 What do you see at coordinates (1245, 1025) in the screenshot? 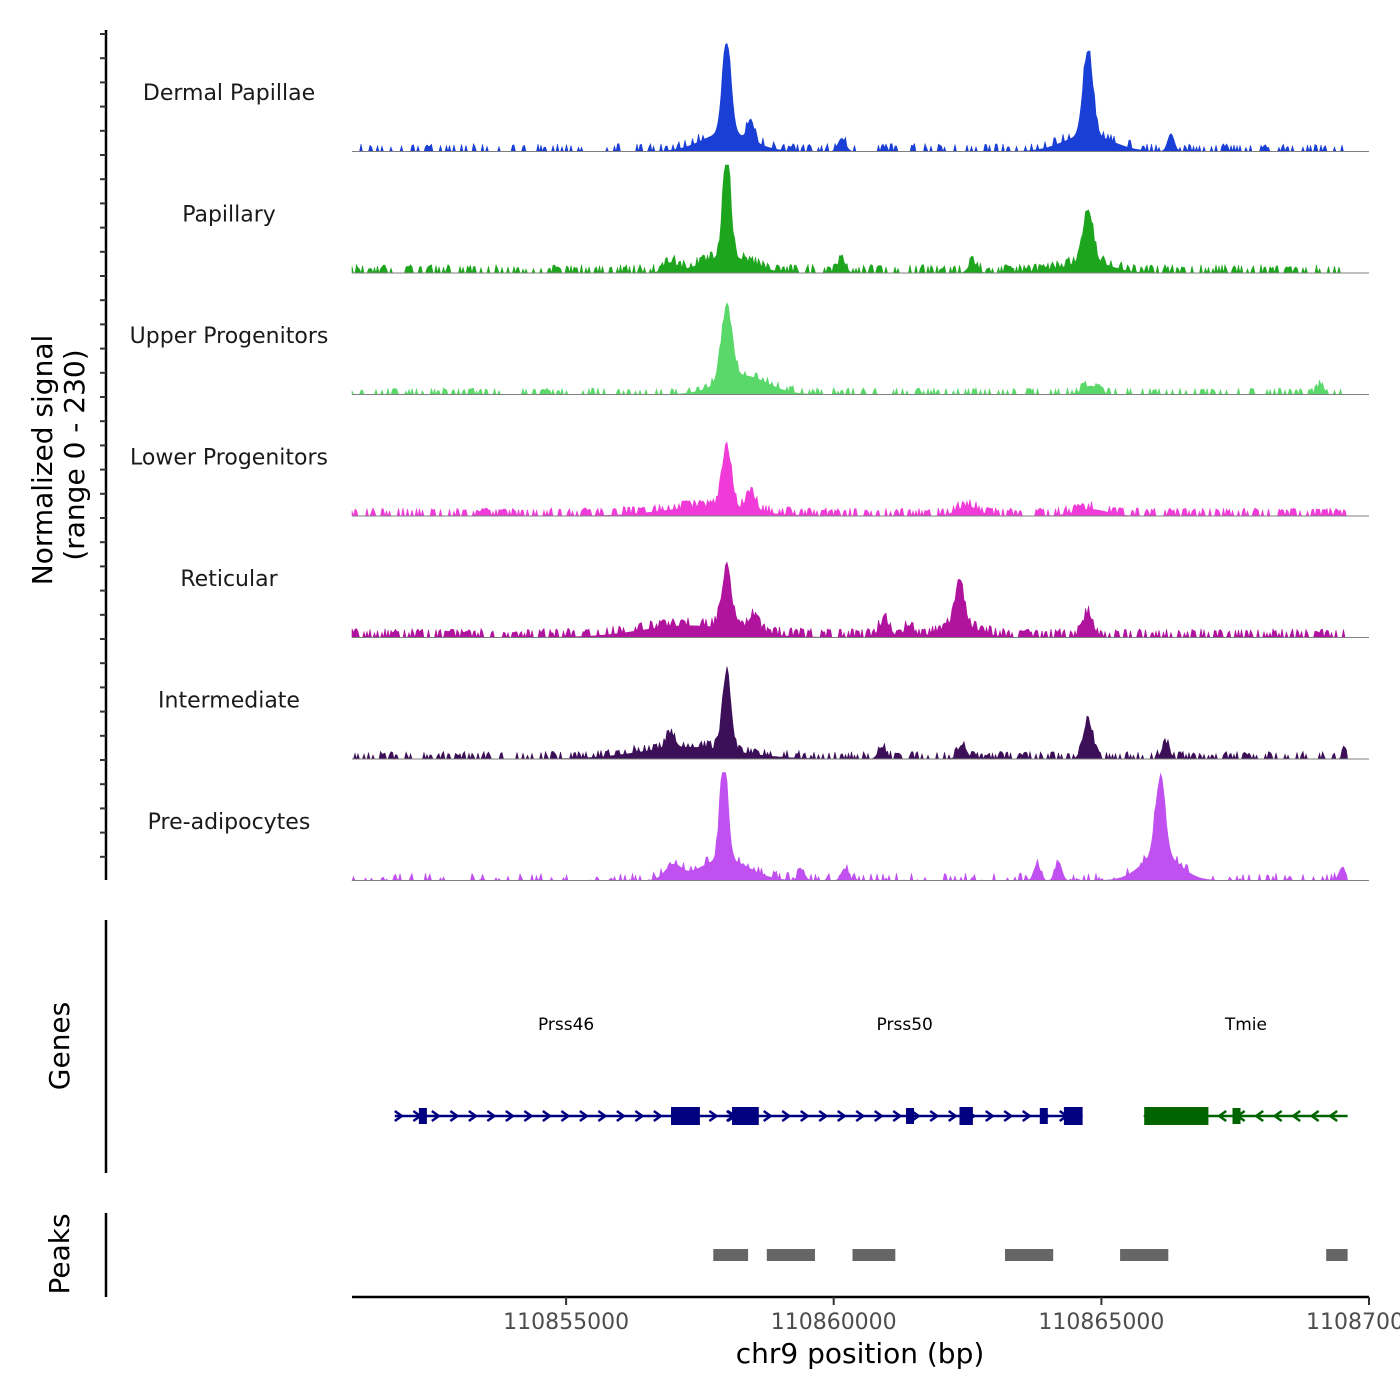
I see `gene-label: Tmie` at bounding box center [1245, 1025].